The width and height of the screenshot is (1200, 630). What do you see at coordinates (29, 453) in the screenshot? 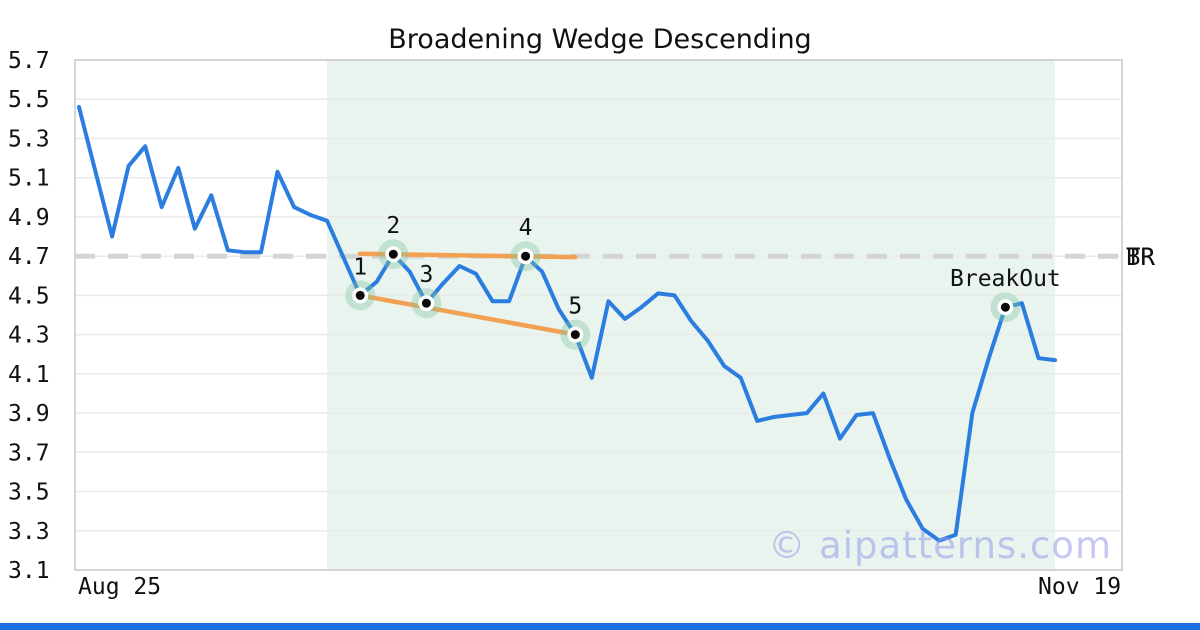
I see `y-tick-label: 3.7` at bounding box center [29, 453].